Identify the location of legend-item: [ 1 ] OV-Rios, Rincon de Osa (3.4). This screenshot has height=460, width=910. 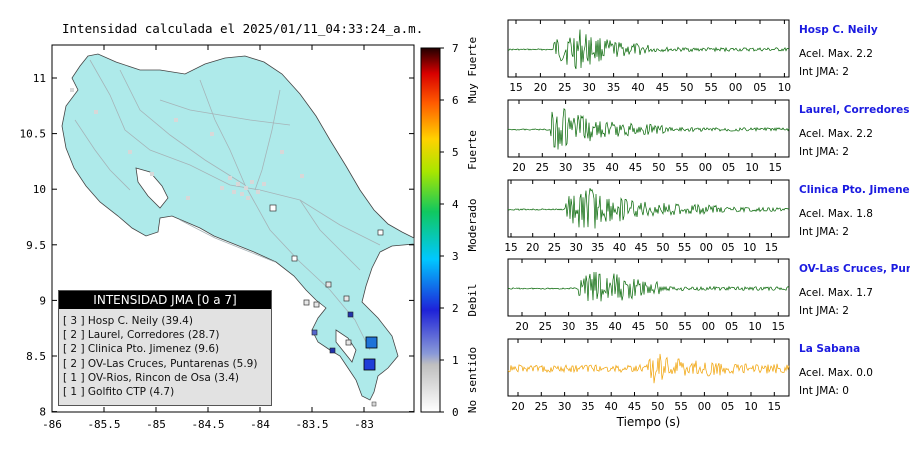
(151, 377).